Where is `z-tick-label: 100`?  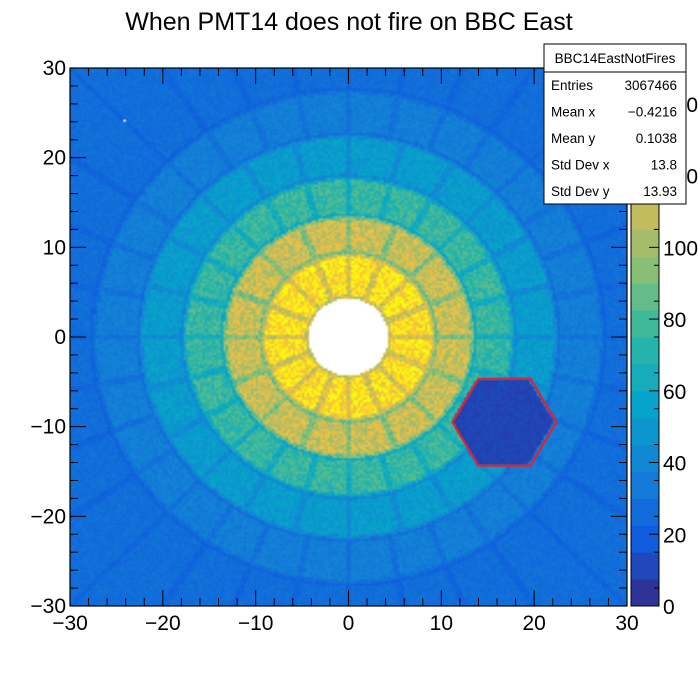
z-tick-label: 100 is located at coordinates (680, 248).